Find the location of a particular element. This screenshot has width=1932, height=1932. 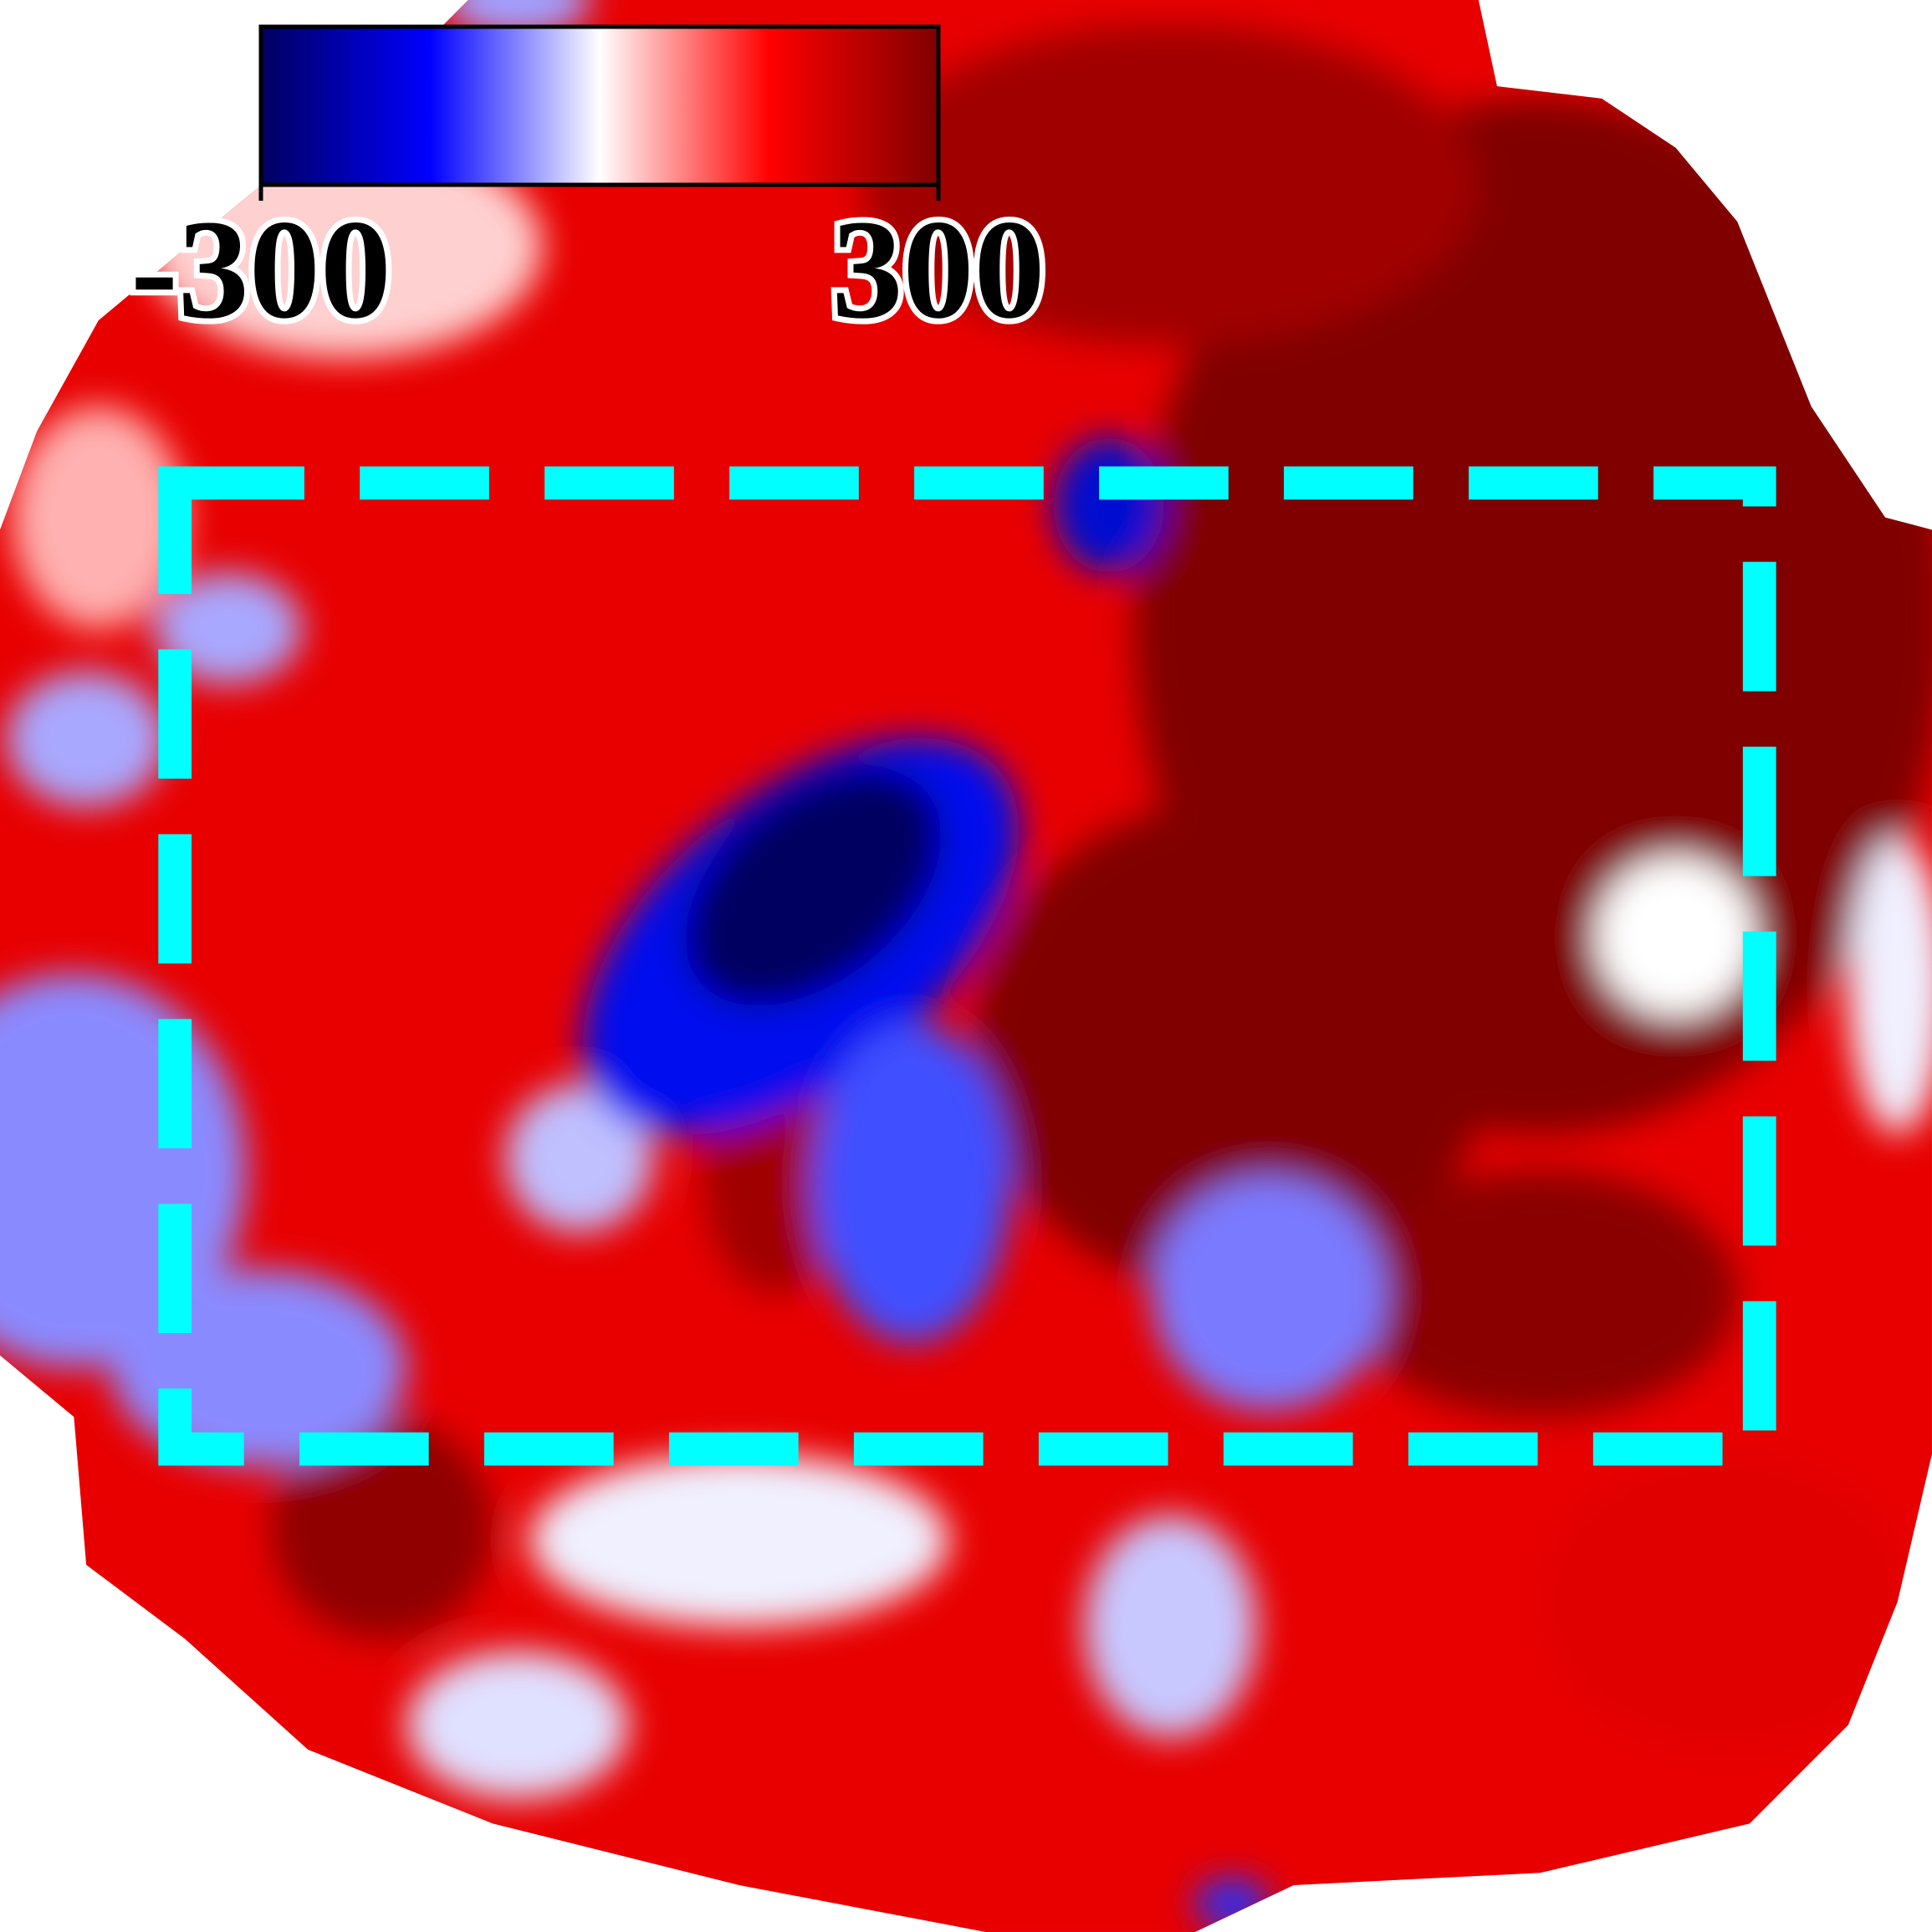

colorbar-label: 300 is located at coordinates (938, 269).